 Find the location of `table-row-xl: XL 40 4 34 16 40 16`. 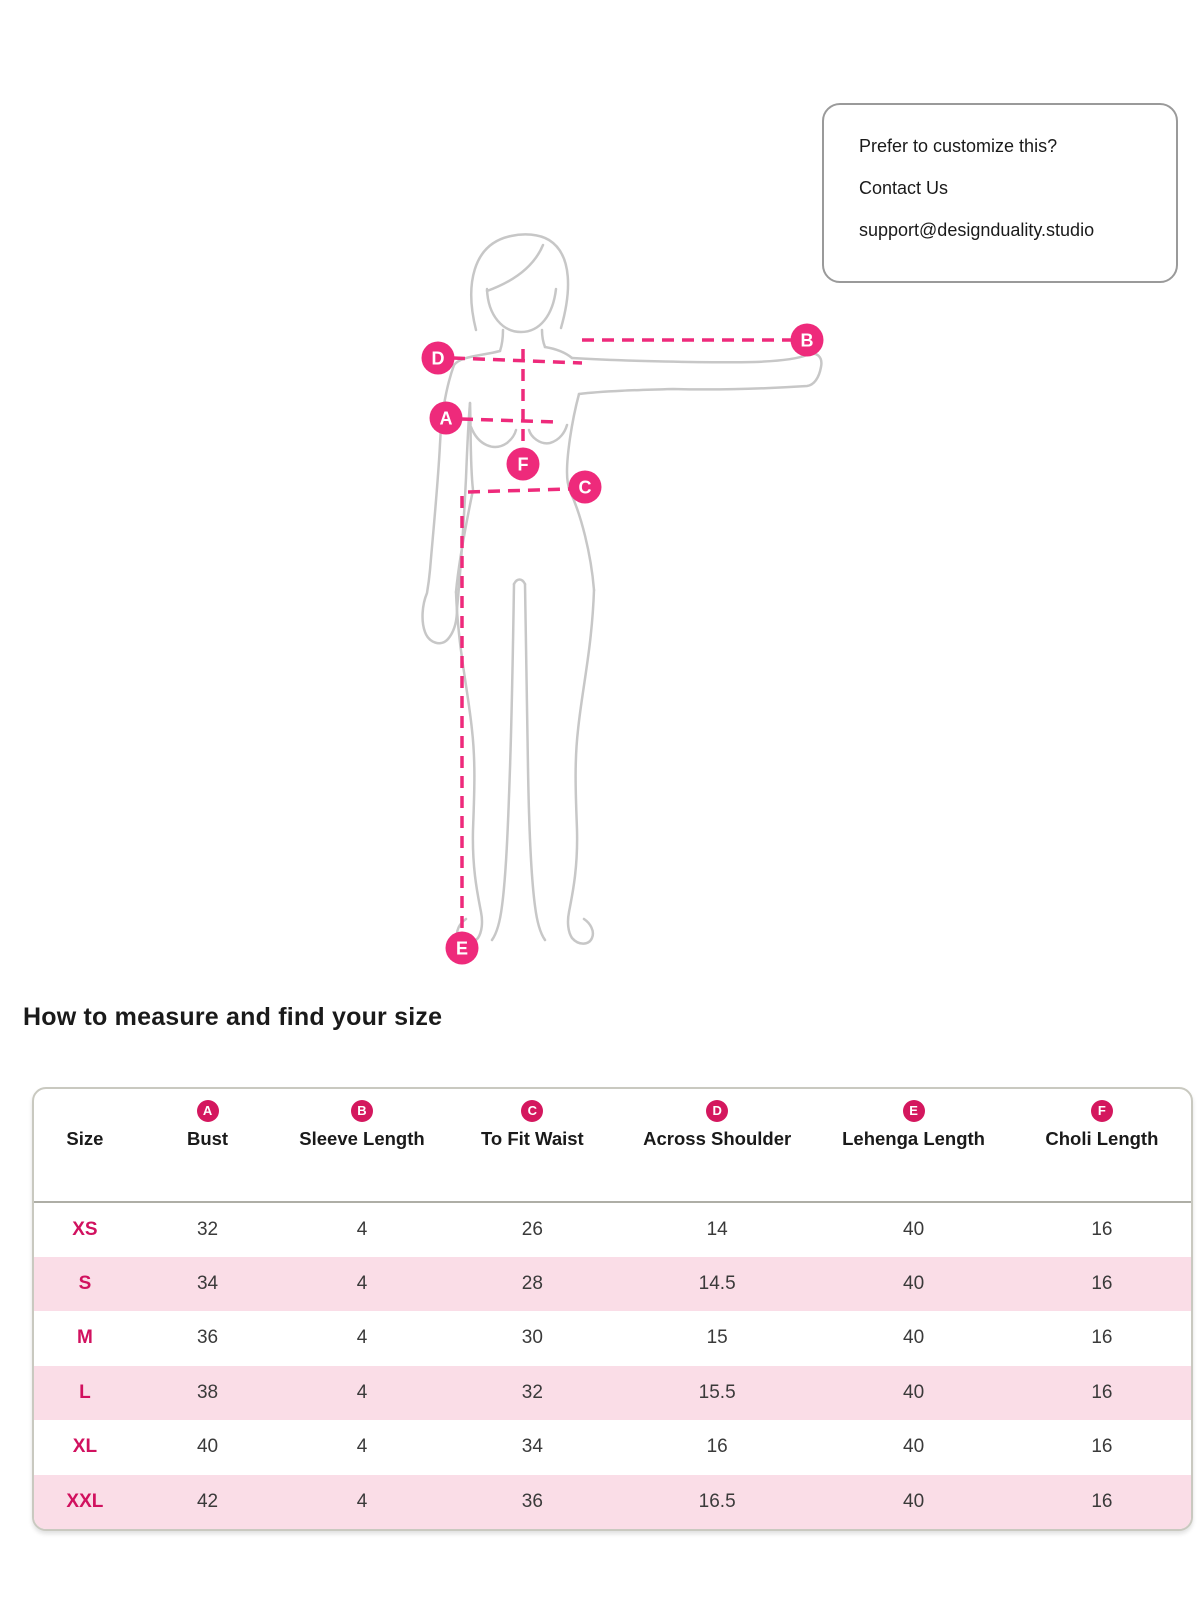

table-row-xl: XL 40 4 34 16 40 16 is located at coordinates (612, 1447).